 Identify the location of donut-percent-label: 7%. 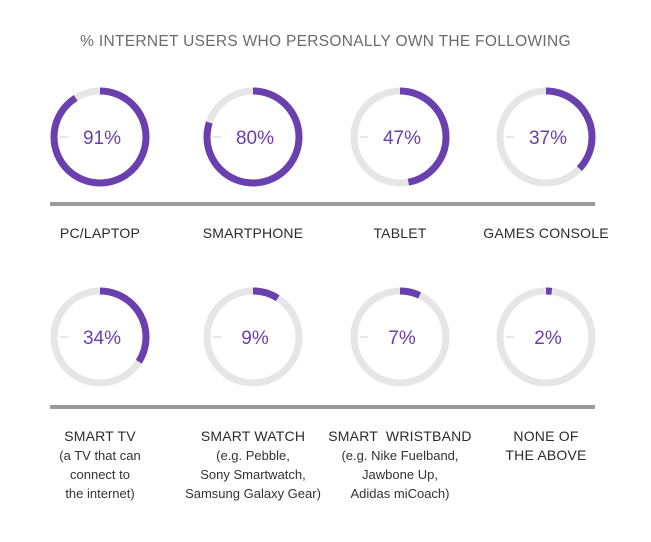
(402, 338).